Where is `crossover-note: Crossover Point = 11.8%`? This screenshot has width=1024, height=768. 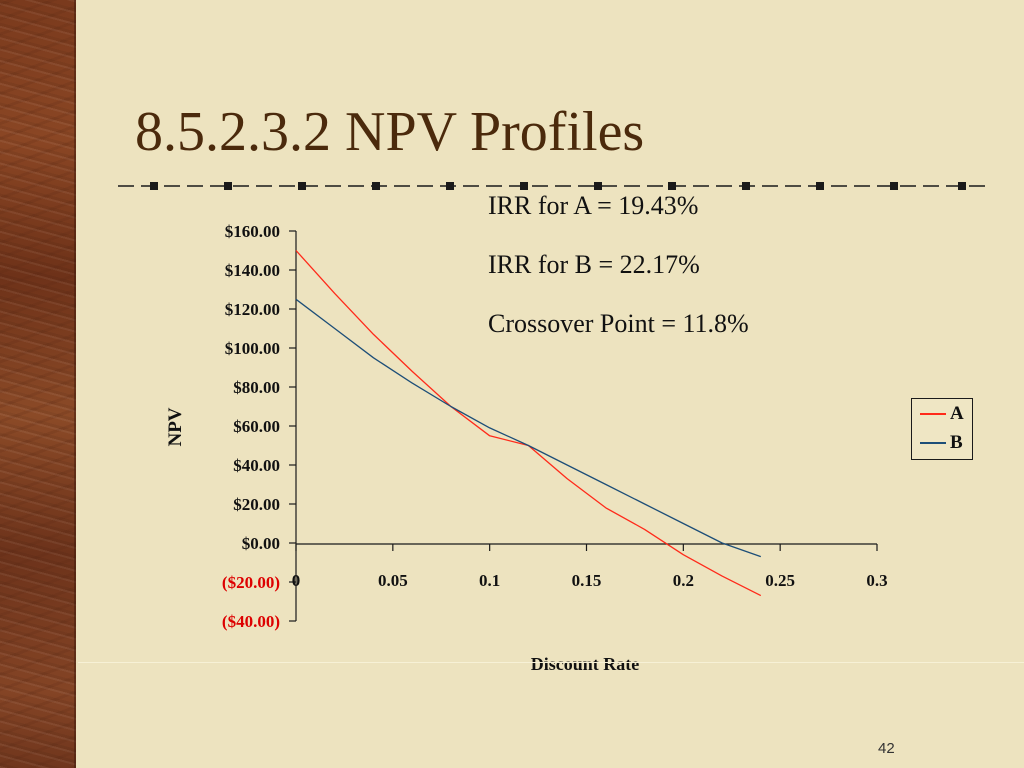 crossover-note: Crossover Point = 11.8% is located at coordinates (618, 323).